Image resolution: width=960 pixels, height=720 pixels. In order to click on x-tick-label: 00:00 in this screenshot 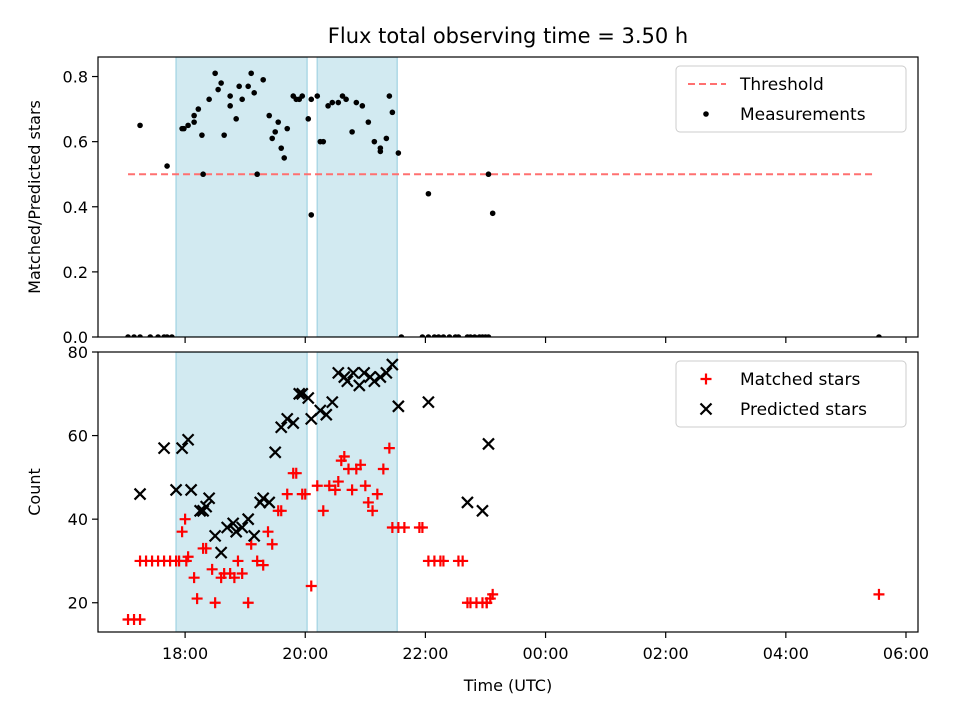, I will do `click(545, 653)`.